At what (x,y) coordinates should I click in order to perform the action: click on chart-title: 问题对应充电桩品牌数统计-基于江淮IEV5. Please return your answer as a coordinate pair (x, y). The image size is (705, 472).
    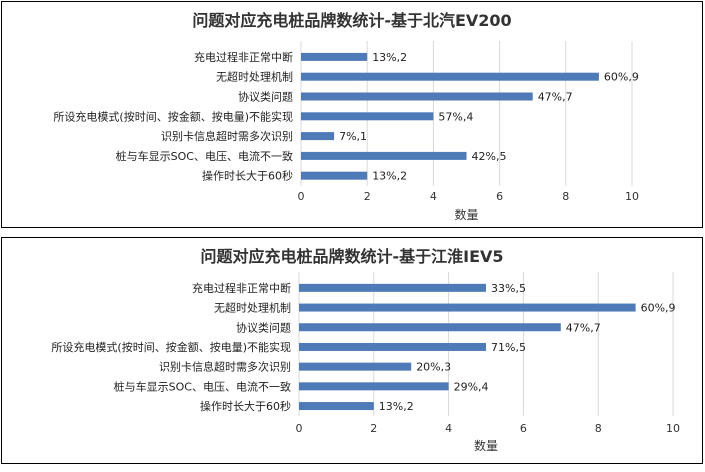
    Looking at the image, I should click on (351, 256).